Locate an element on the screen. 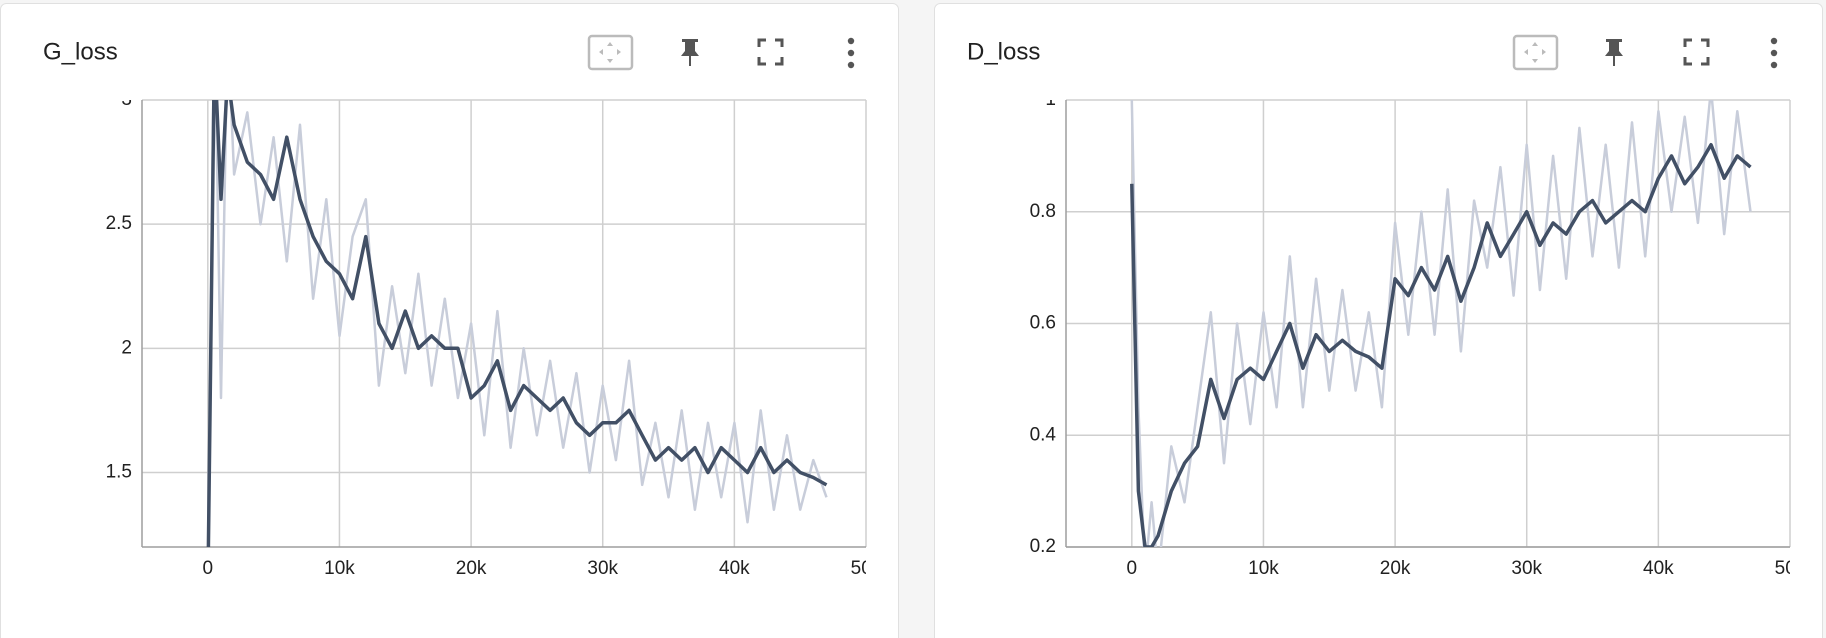  card-title: G_loss is located at coordinates (80, 51).